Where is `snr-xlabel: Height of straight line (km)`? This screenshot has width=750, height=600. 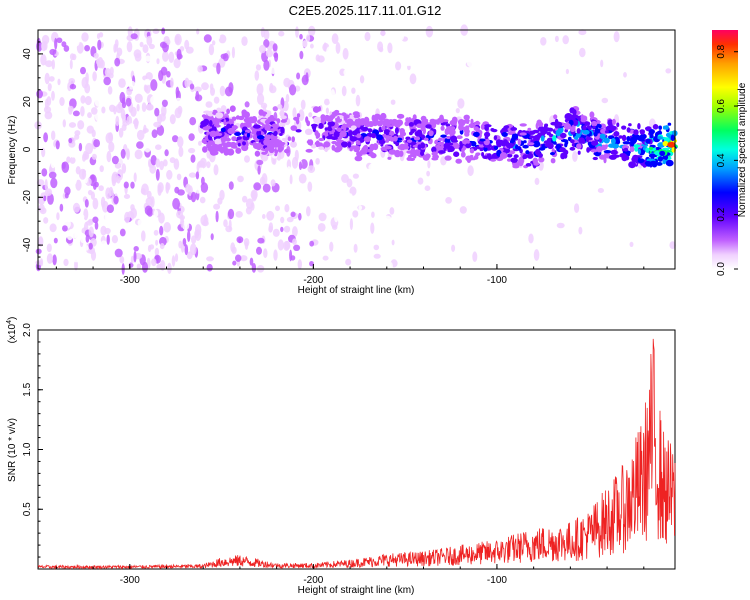 snr-xlabel: Height of straight line (km) is located at coordinates (356, 590).